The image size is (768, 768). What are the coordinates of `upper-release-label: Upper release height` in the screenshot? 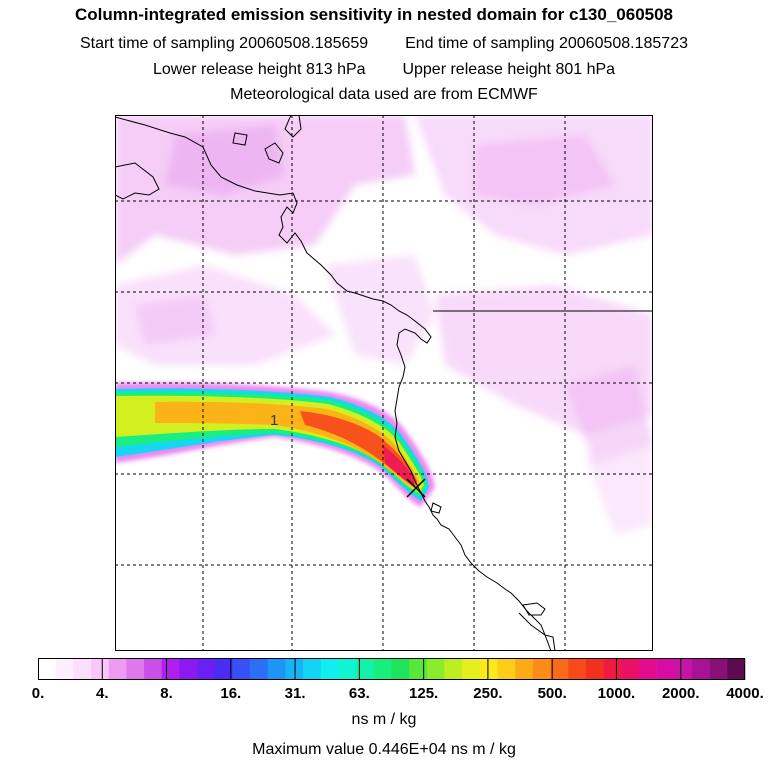 It's located at (476, 69).